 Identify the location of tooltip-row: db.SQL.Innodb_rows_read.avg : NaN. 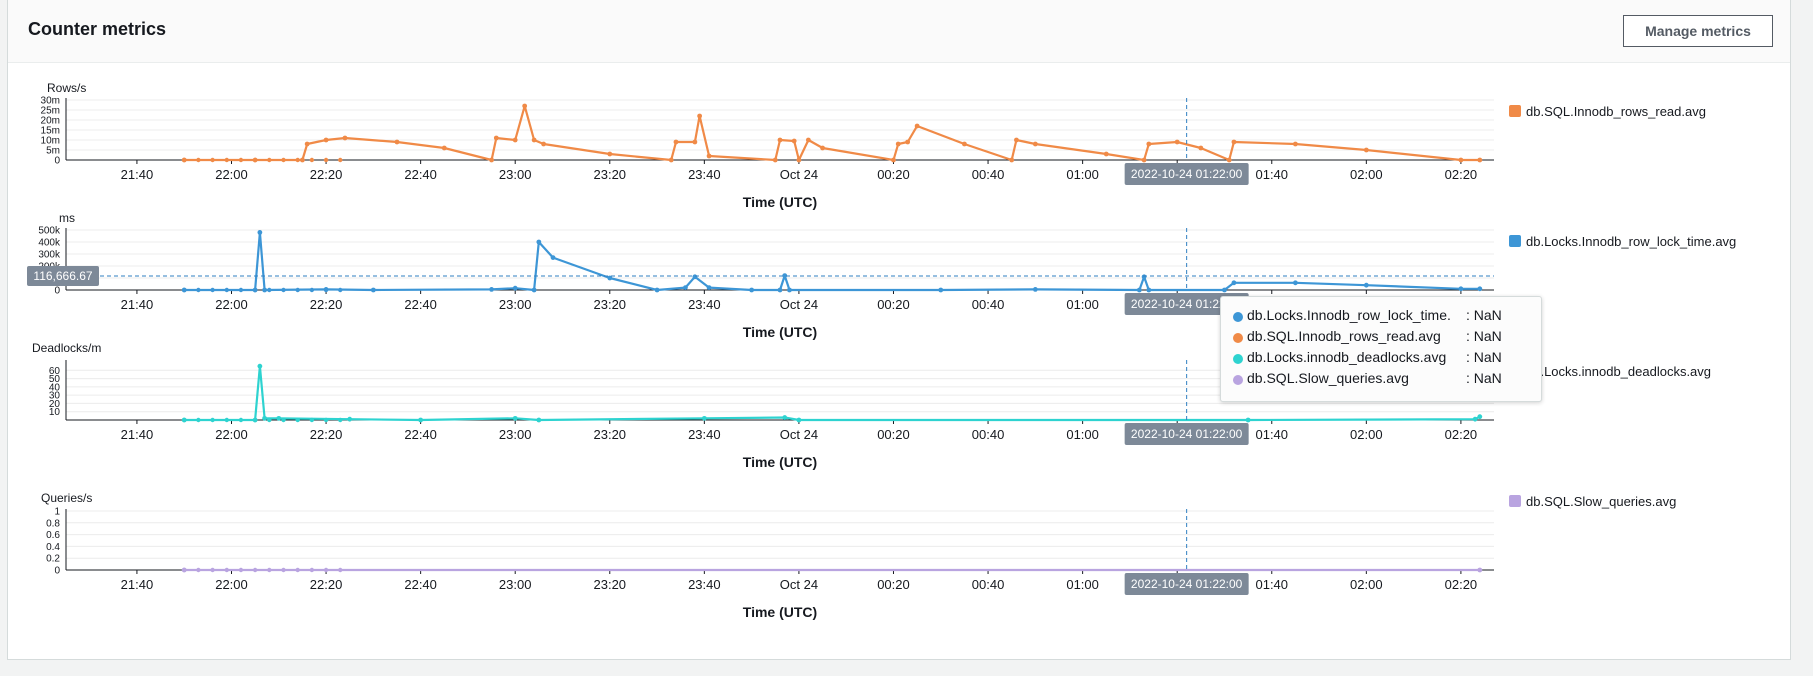
(1381, 338).